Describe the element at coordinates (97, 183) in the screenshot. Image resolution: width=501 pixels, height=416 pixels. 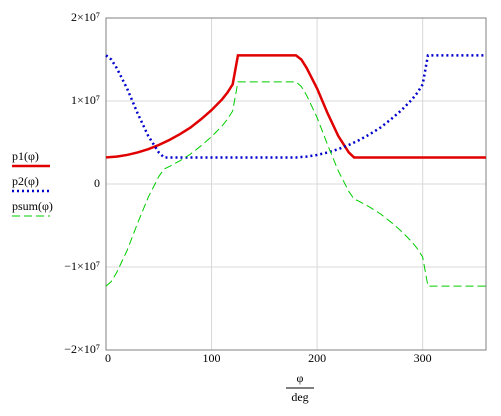
I see `y-tick-label: 0` at that location.